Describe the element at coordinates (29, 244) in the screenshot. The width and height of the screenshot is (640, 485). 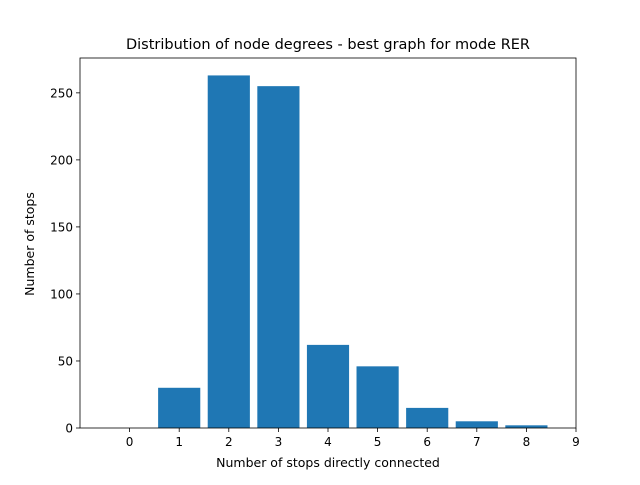
I see `y-axis-label: Number of stops` at that location.